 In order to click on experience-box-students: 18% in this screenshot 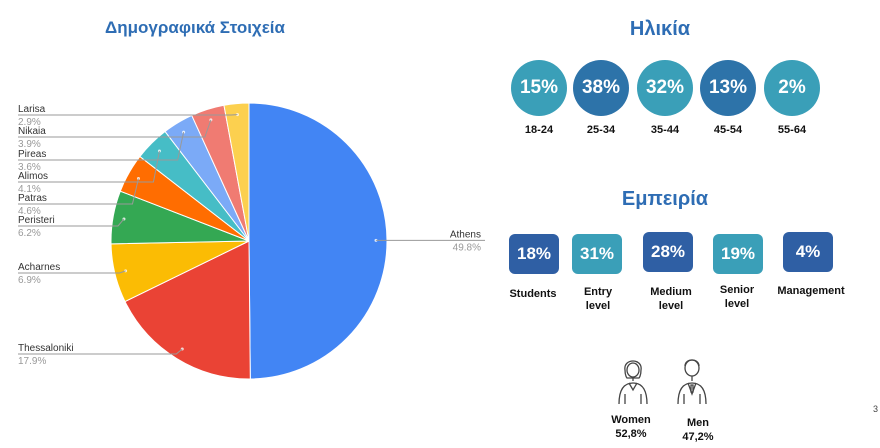, I will do `click(534, 254)`.